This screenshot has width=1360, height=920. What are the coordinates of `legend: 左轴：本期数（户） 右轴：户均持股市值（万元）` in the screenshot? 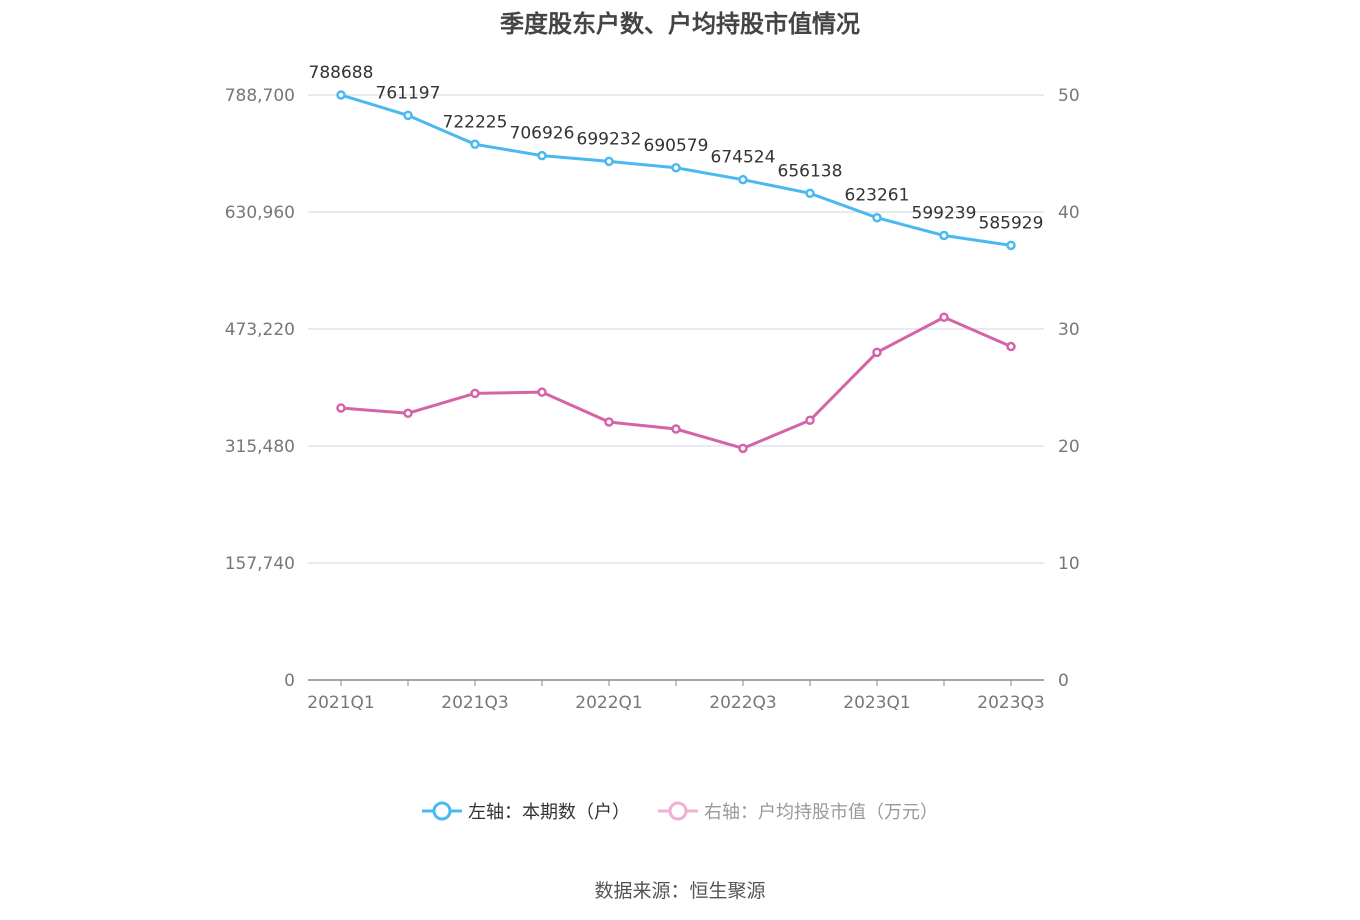 It's located at (680, 811).